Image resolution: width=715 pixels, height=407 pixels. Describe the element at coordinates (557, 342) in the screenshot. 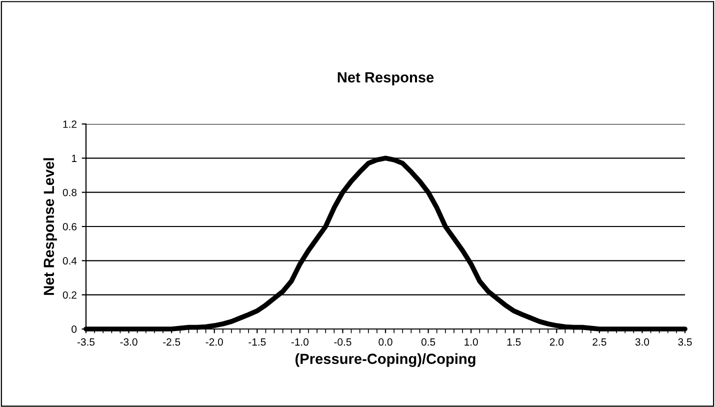

I see `x-tick-label: 2.0` at that location.